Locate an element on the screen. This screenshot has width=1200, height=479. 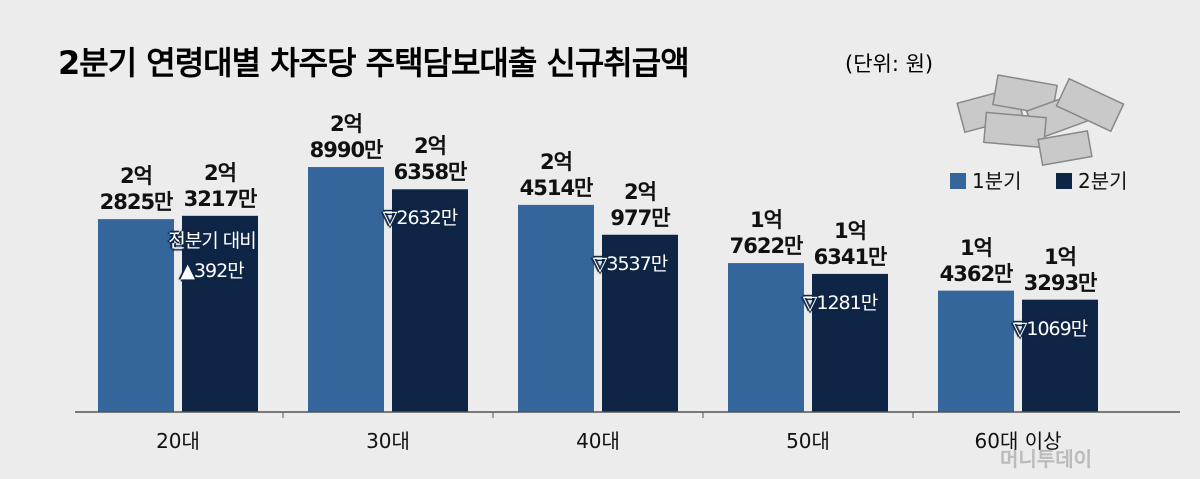
x-tick-label: 60대 이상 is located at coordinates (1018, 441).